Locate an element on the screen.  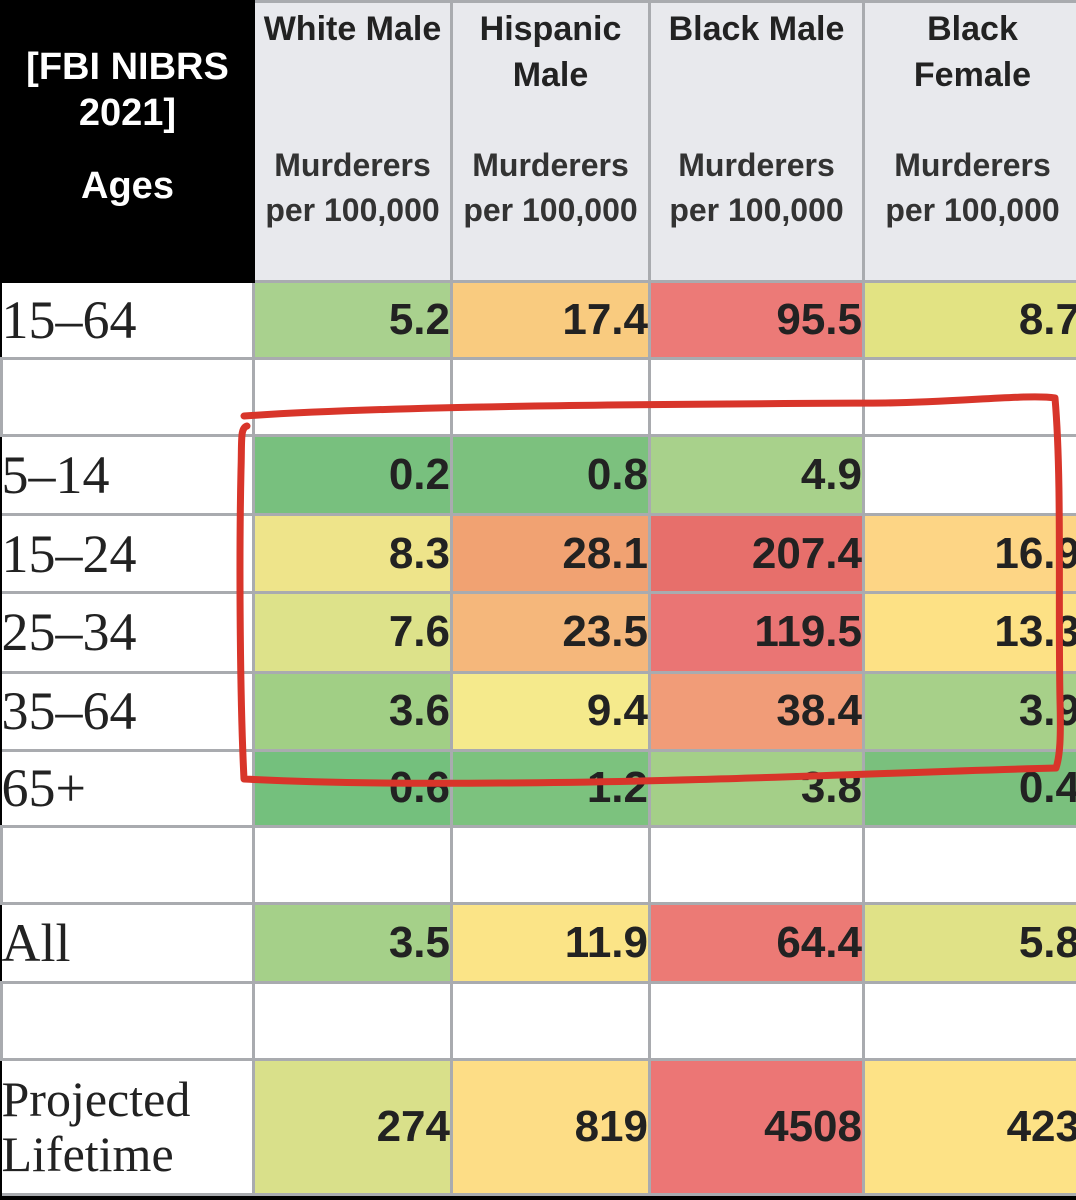
heat-cell-white-male: 5.2 is located at coordinates (352, 320).